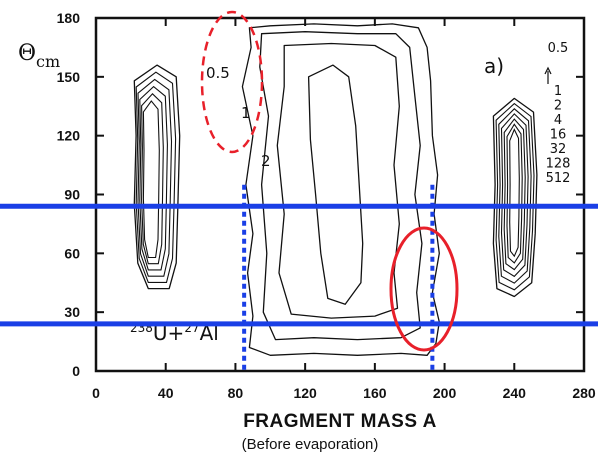 Image resolution: width=598 pixels, height=459 pixels. I want to click on y-tick-label: 30, so click(72, 312).